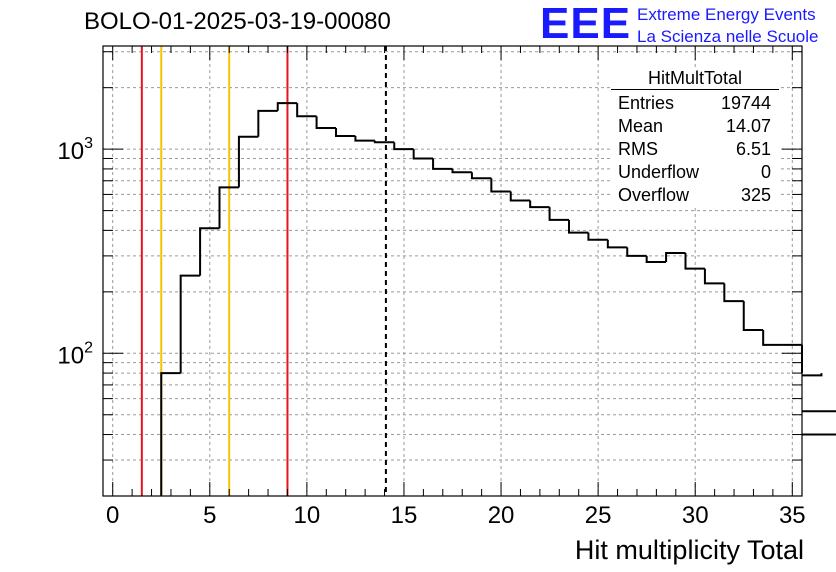 This screenshot has height=572, width=836. What do you see at coordinates (695, 126) in the screenshot?
I see `stats-row-mean: Mean 14.07` at bounding box center [695, 126].